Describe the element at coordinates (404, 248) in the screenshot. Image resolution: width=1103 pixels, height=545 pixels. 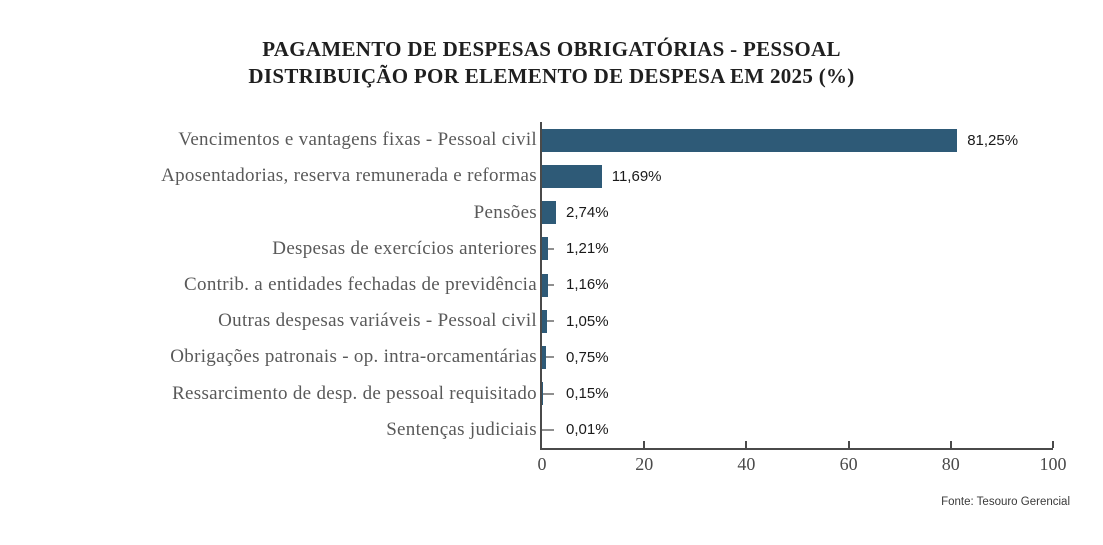
I see `category-label: Despesas de exercícios anteriores` at that location.